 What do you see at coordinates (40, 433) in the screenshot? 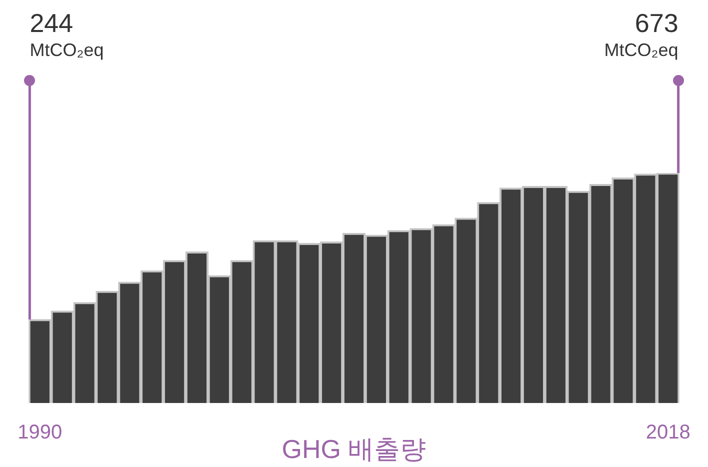
I see `x-tick-label: 1990` at bounding box center [40, 433].